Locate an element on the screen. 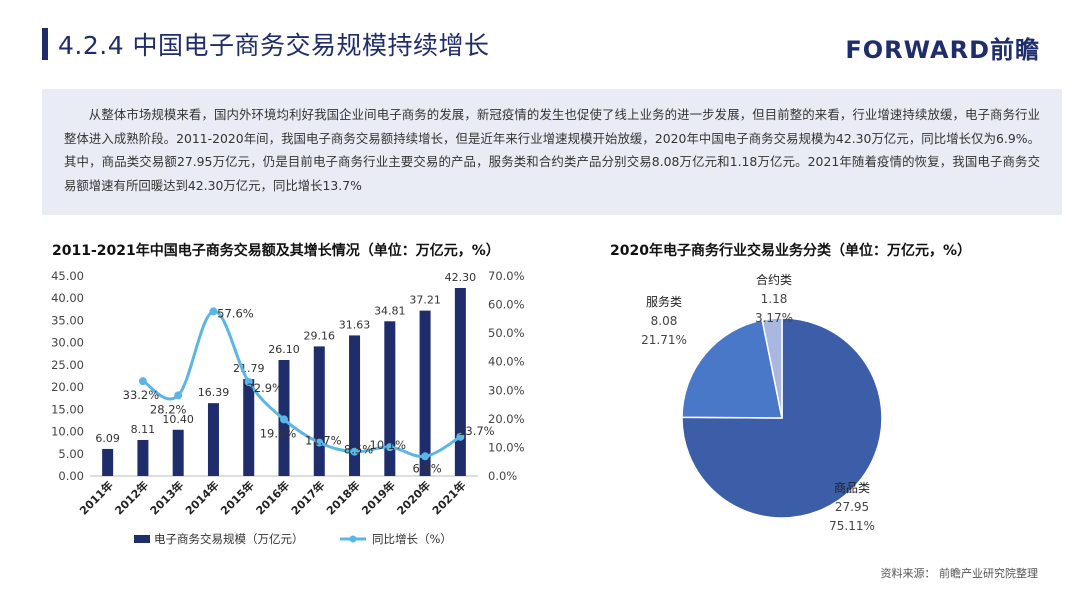 This screenshot has height=595, width=1080. pie-value-label: 1.18 is located at coordinates (774, 299).